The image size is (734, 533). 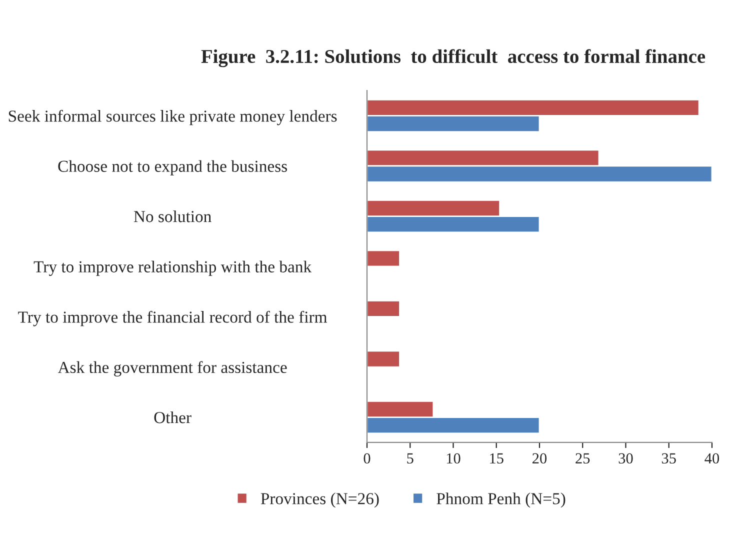 I want to click on y-tick-label: Ask the government for assistance, so click(x=172, y=368).